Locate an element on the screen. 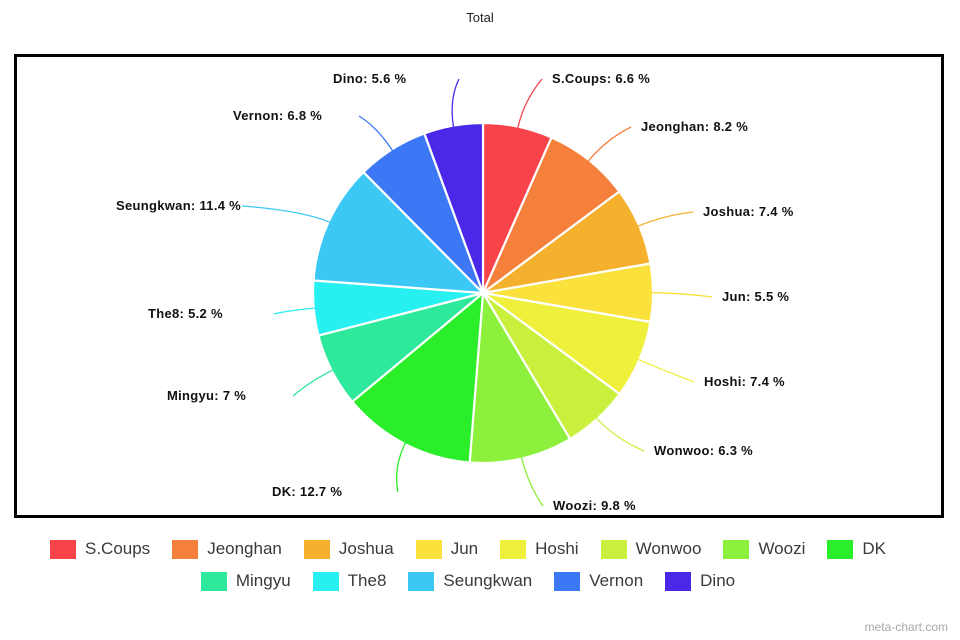  legend-item: Mingyu is located at coordinates (245, 581).